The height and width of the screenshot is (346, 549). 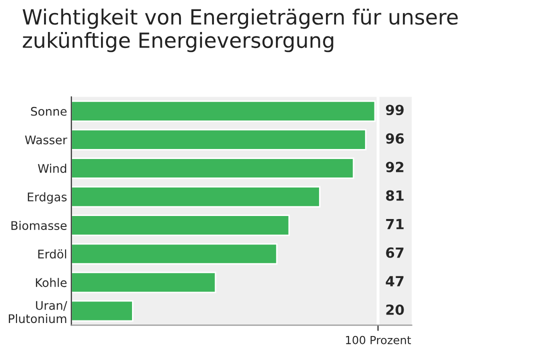 What do you see at coordinates (46, 140) in the screenshot?
I see `y-tick-label: Wasser` at bounding box center [46, 140].